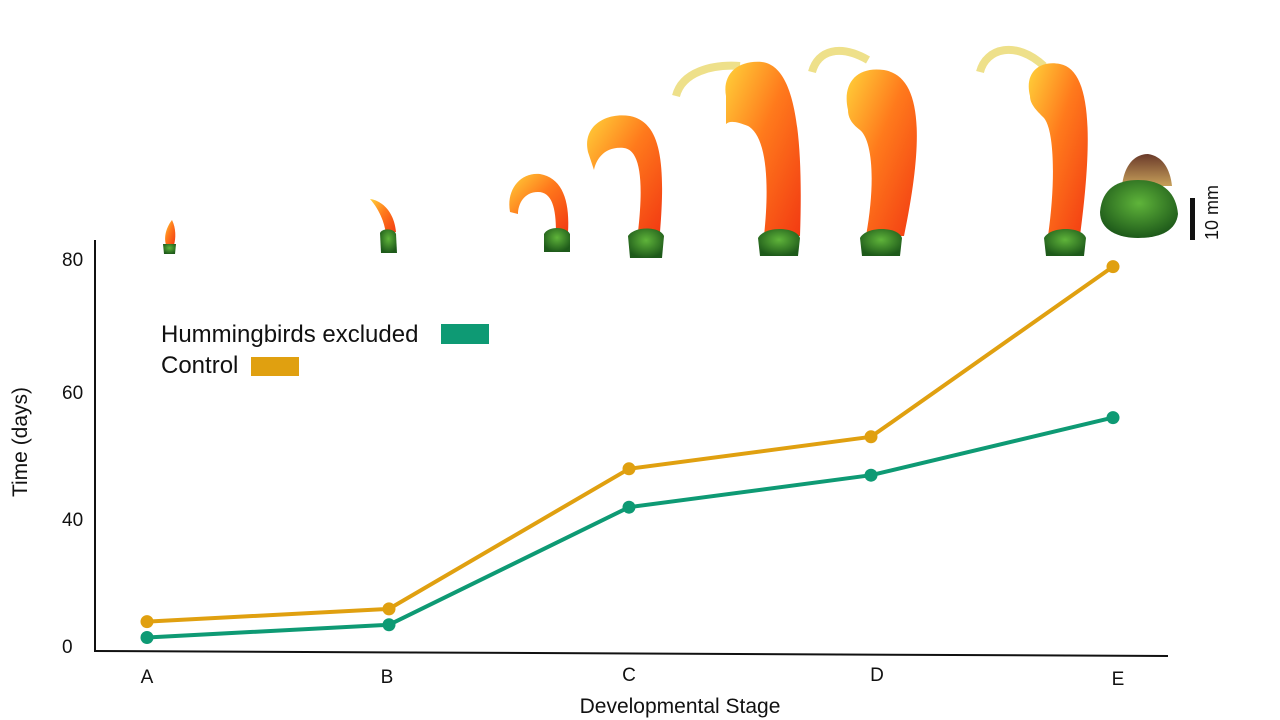 Image resolution: width=1280 pixels, height=720 pixels. I want to click on data-point-control-b, so click(389, 609).